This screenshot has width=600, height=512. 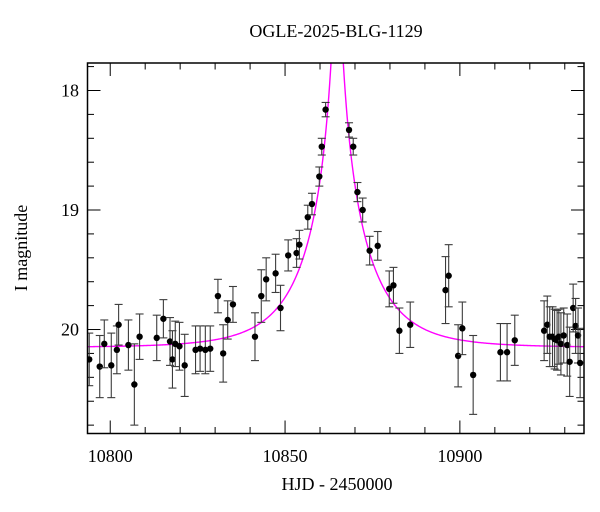 What do you see at coordinates (70, 330) in the screenshot?
I see `y-tick-label: 20` at bounding box center [70, 330].